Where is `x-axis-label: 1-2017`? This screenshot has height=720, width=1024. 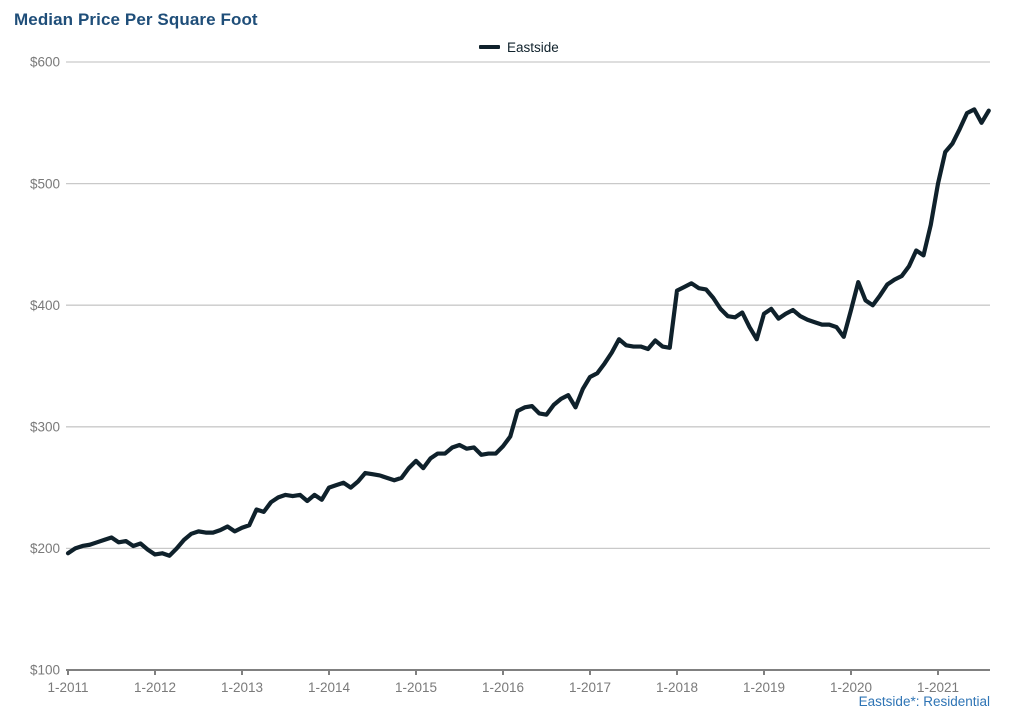 x-axis-label: 1-2017 is located at coordinates (590, 687).